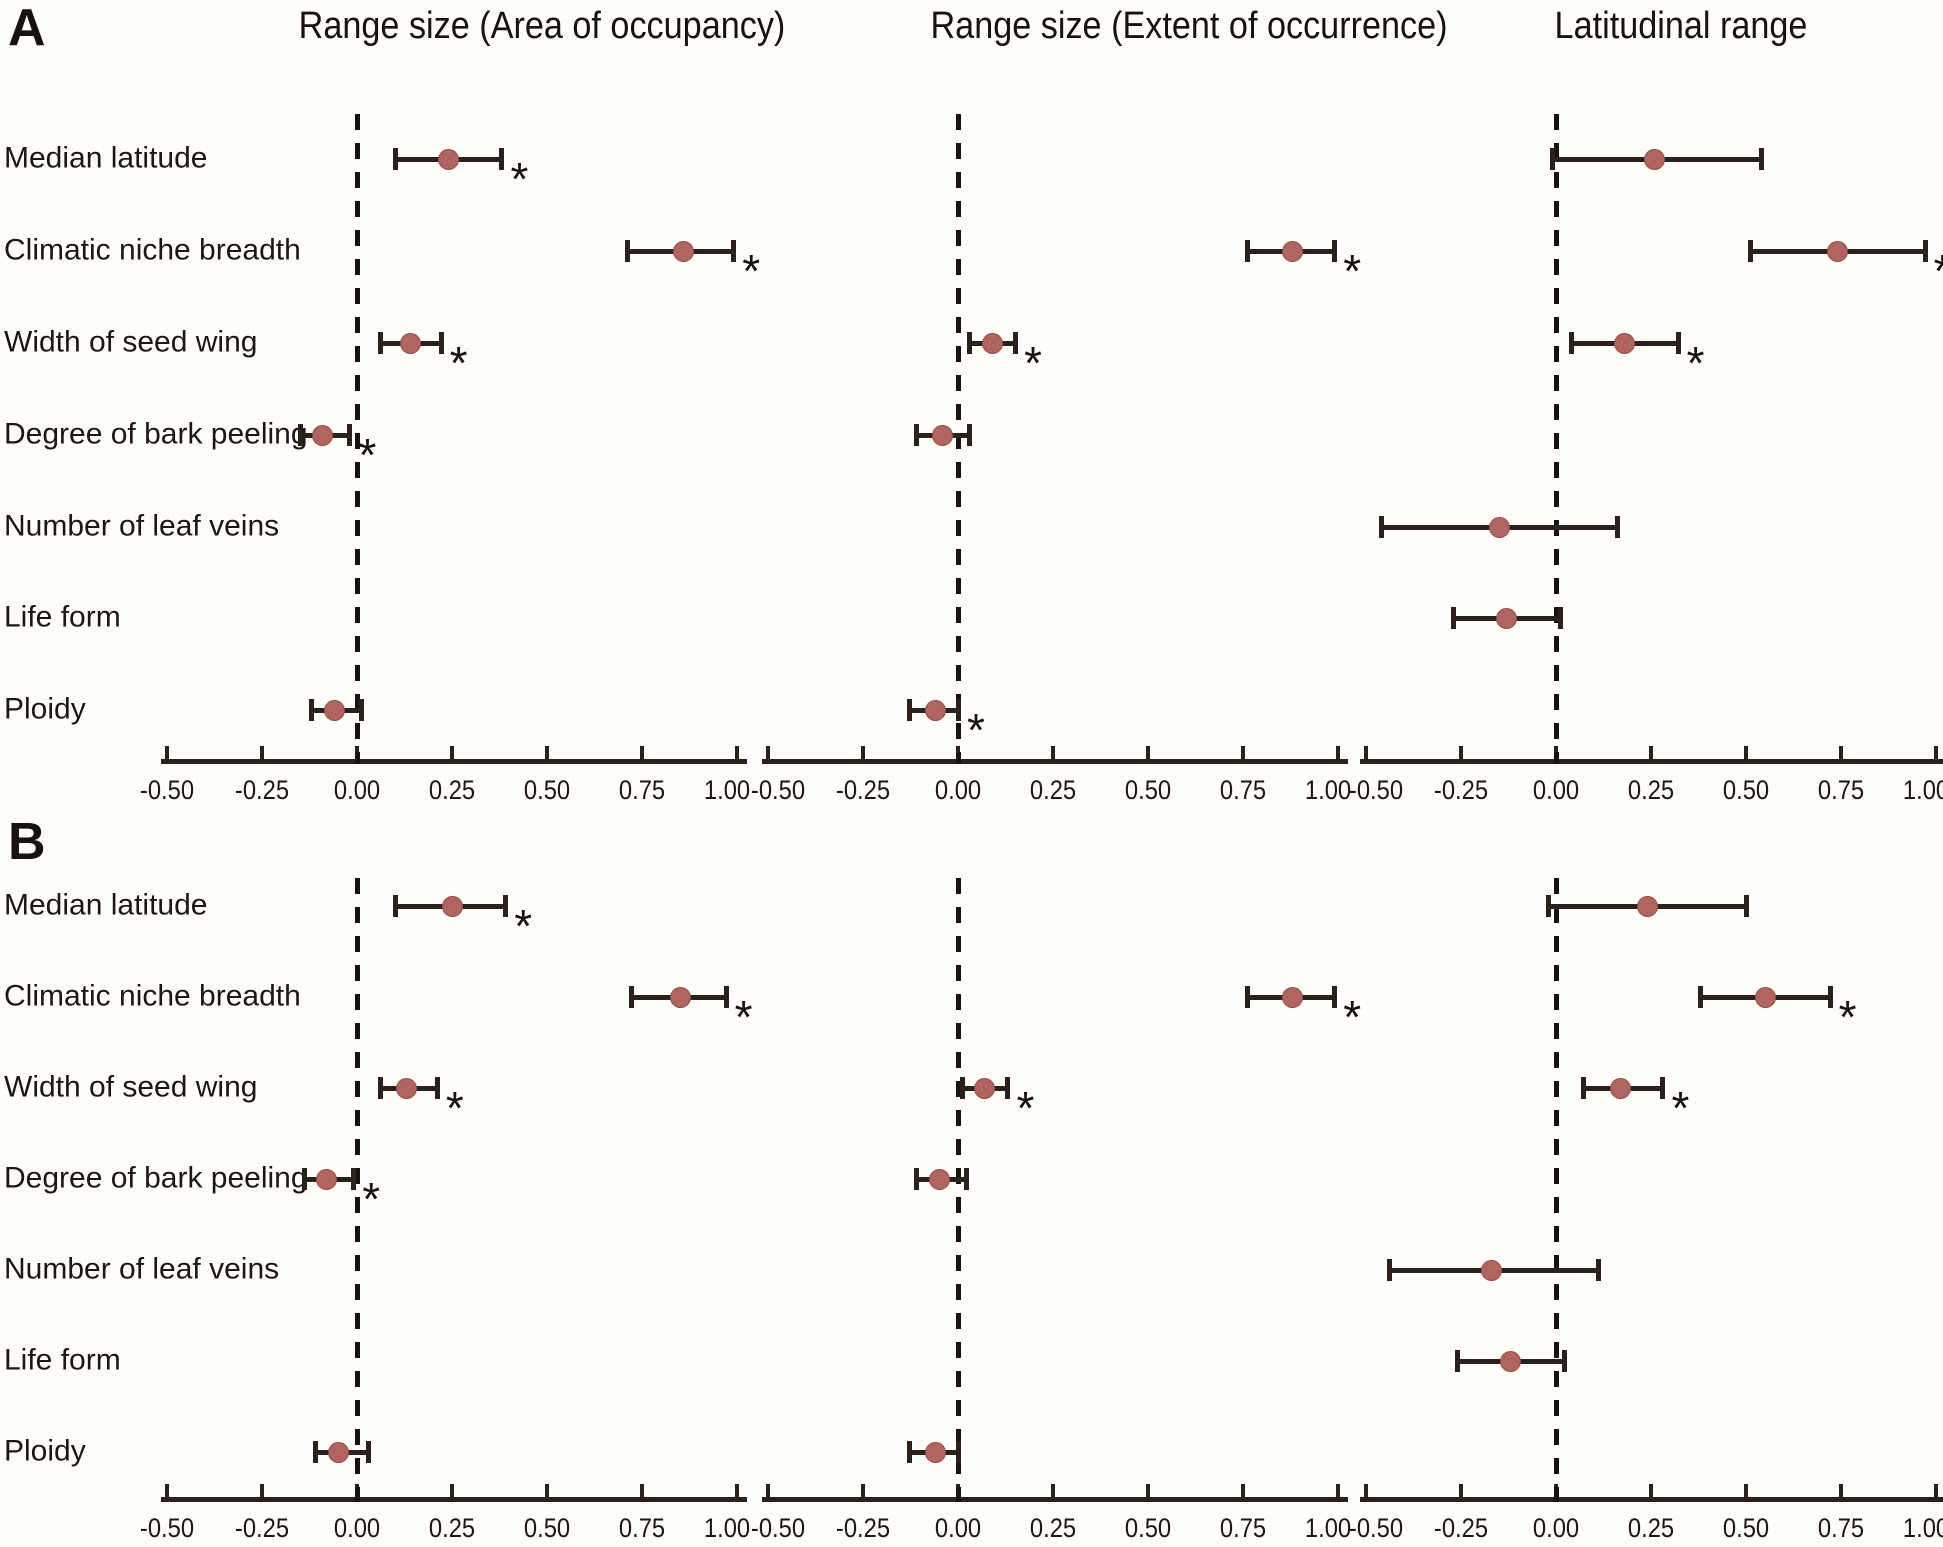 This screenshot has width=1943, height=1547. I want to click on x-axis-tick-label: -0.25, so click(863, 1528).